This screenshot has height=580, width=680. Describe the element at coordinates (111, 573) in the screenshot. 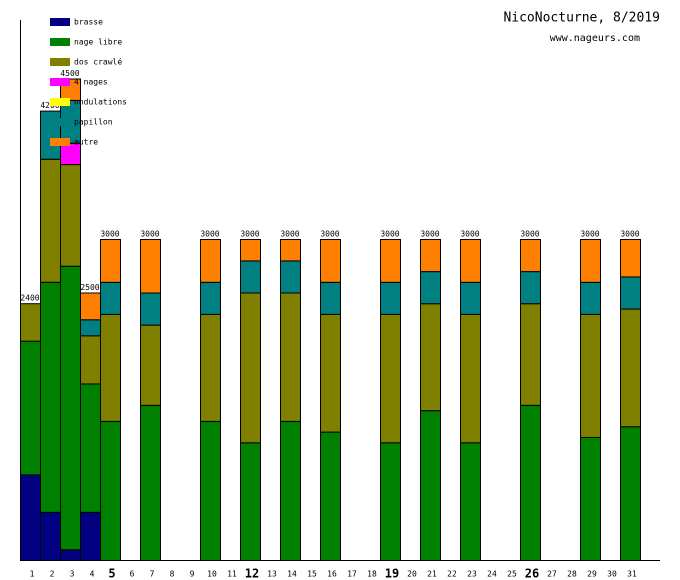

I see `x-tick-label: 5` at that location.